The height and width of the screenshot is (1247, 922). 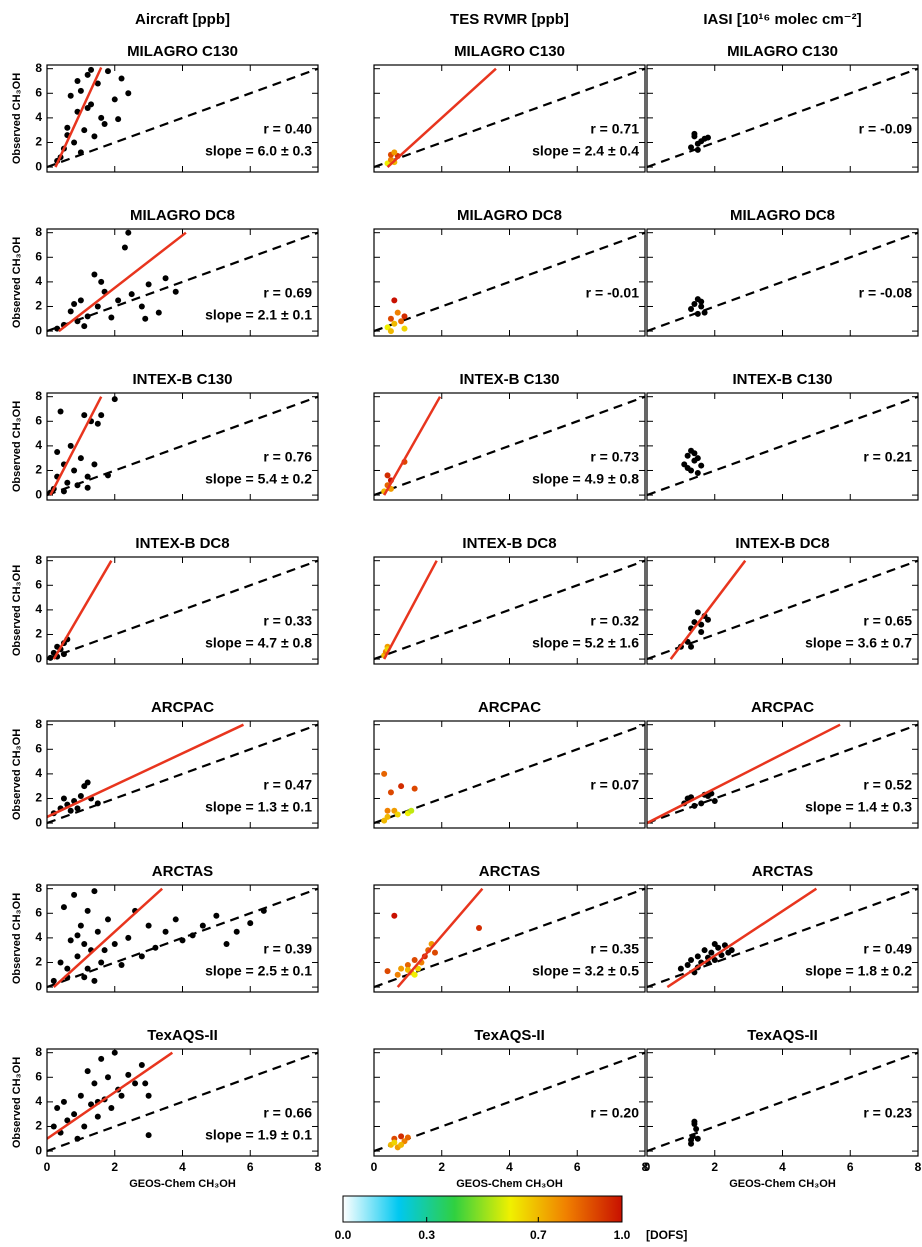 What do you see at coordinates (782, 51) in the screenshot?
I see `panel-title: MILAGRO C130` at bounding box center [782, 51].